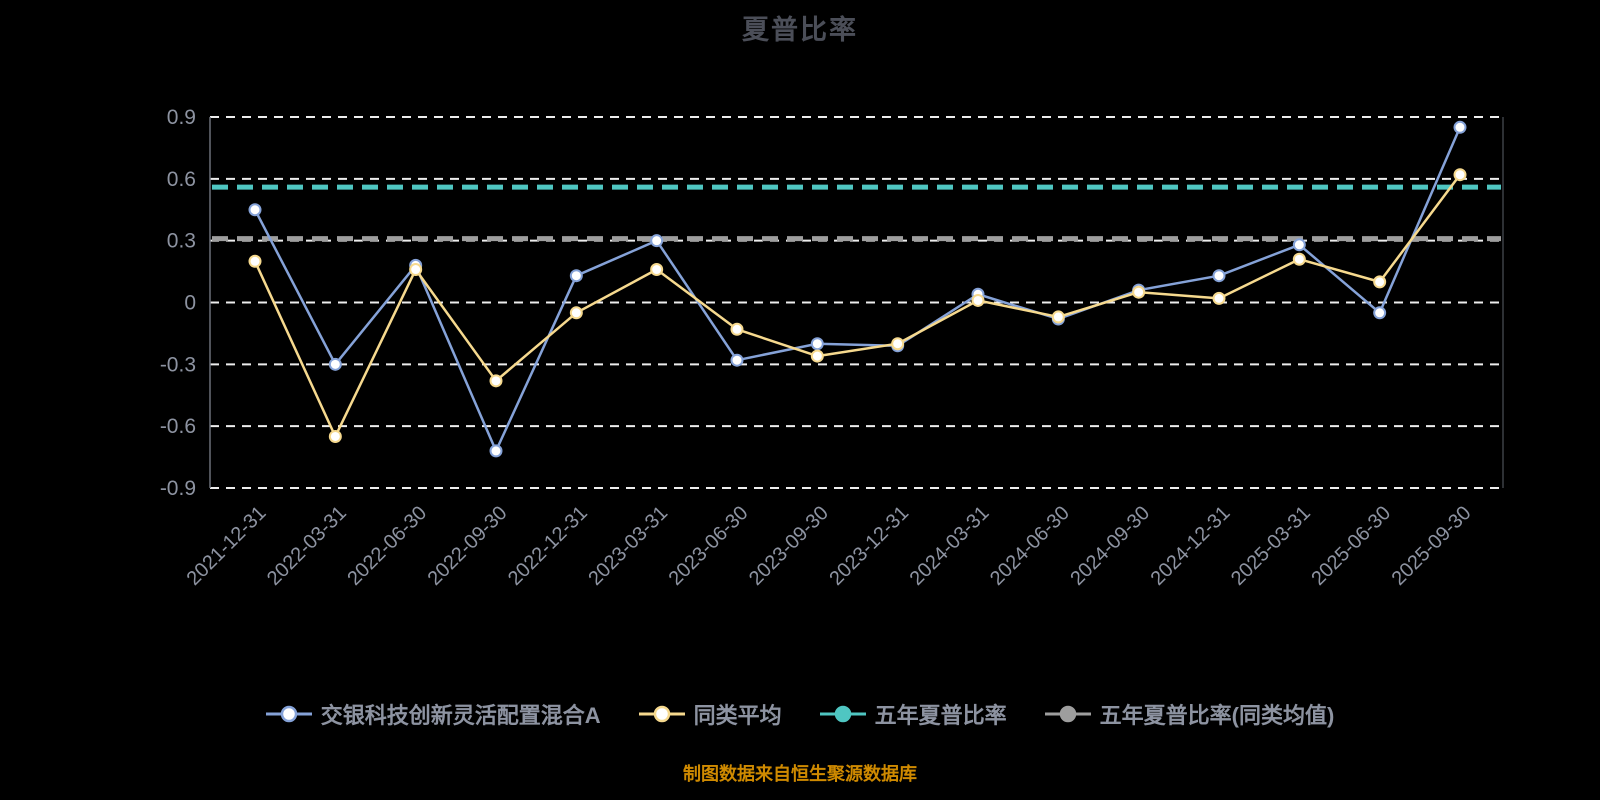  Describe the element at coordinates (460, 715) in the screenshot. I see `legend-label: 交银科技创新灵活配置混合A` at that location.